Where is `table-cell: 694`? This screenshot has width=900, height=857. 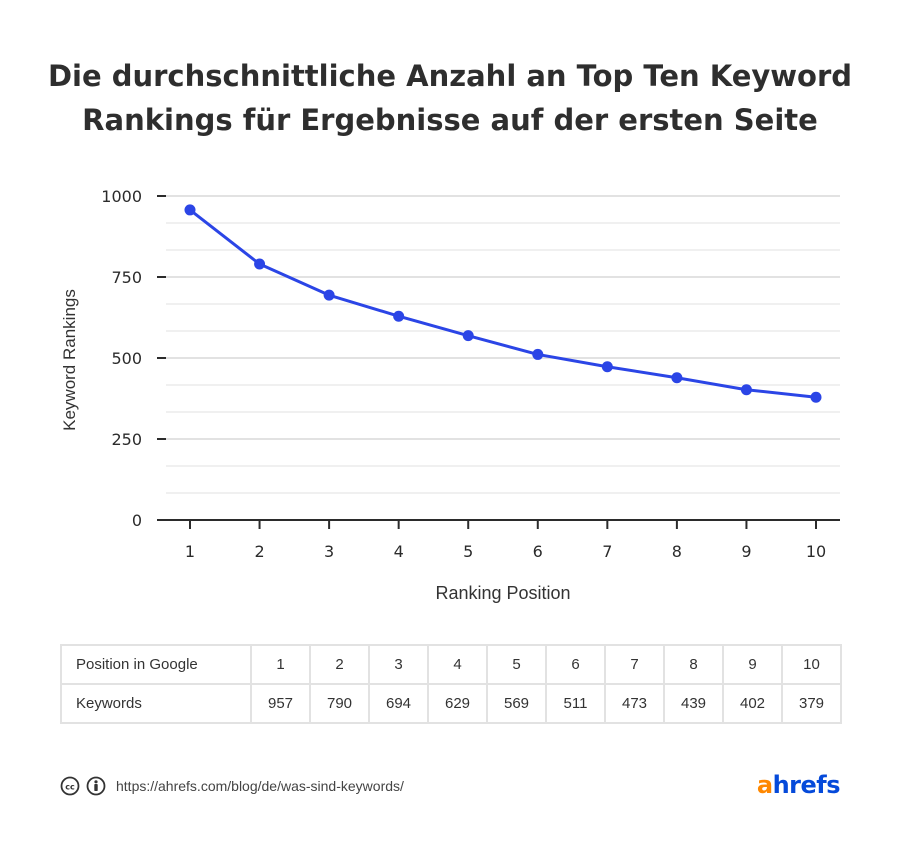 table-cell: 694 is located at coordinates (398, 703).